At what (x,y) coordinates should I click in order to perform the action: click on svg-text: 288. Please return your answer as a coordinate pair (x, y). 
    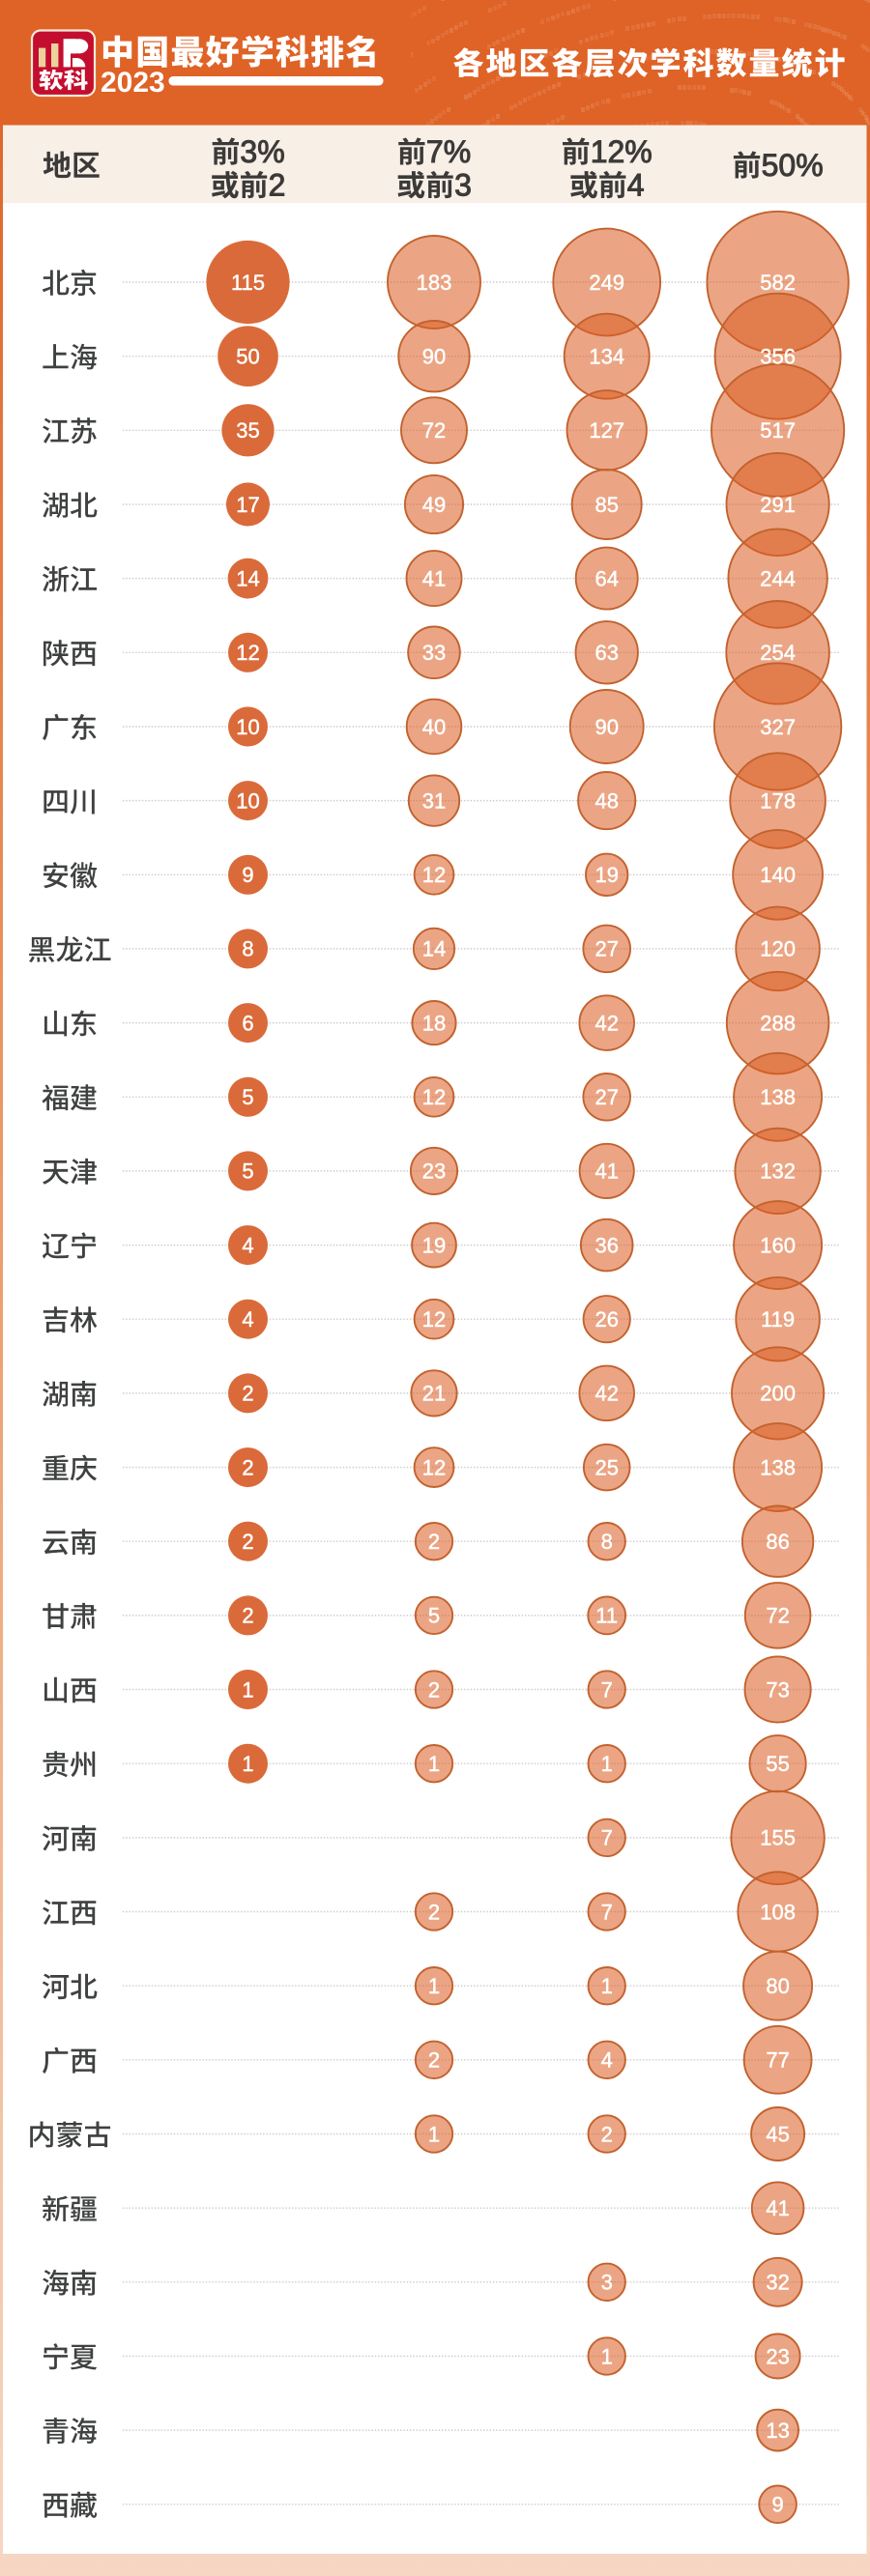
    Looking at the image, I should click on (778, 1023).